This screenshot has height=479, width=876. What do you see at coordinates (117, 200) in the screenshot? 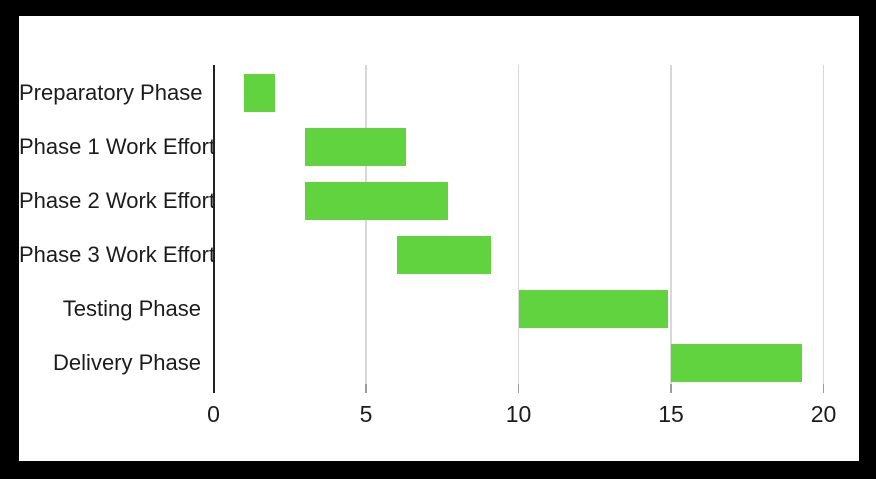
I see `category-label: Phase 2 Work Effort` at bounding box center [117, 200].